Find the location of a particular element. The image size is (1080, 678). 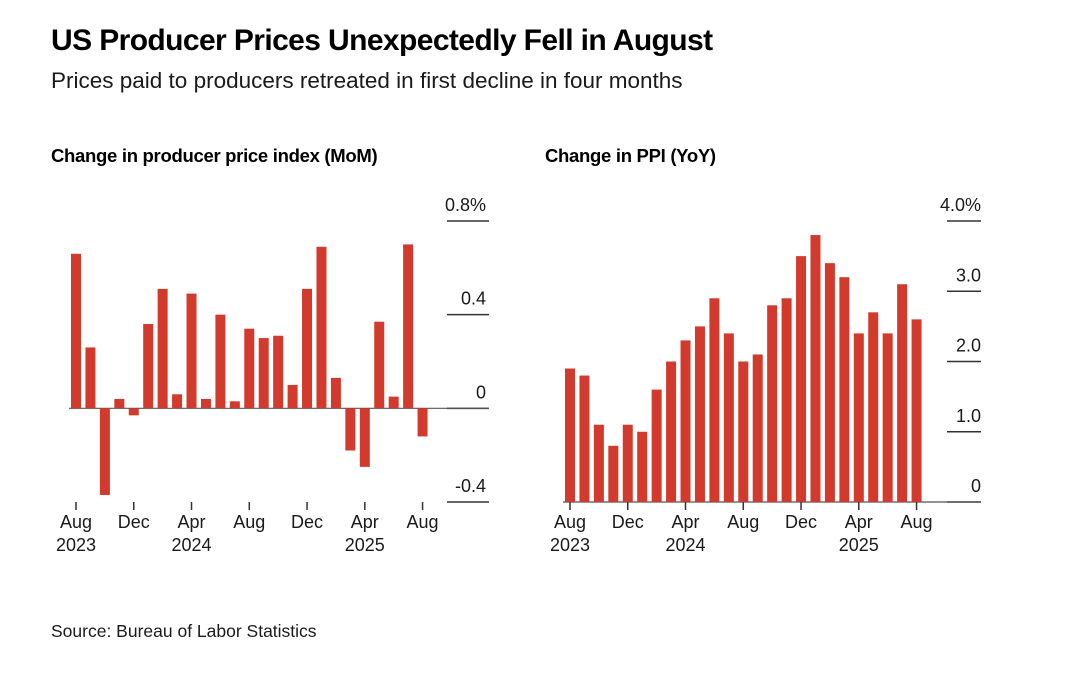

source-note: Source: Bureau of Labor Statistics is located at coordinates (184, 631).